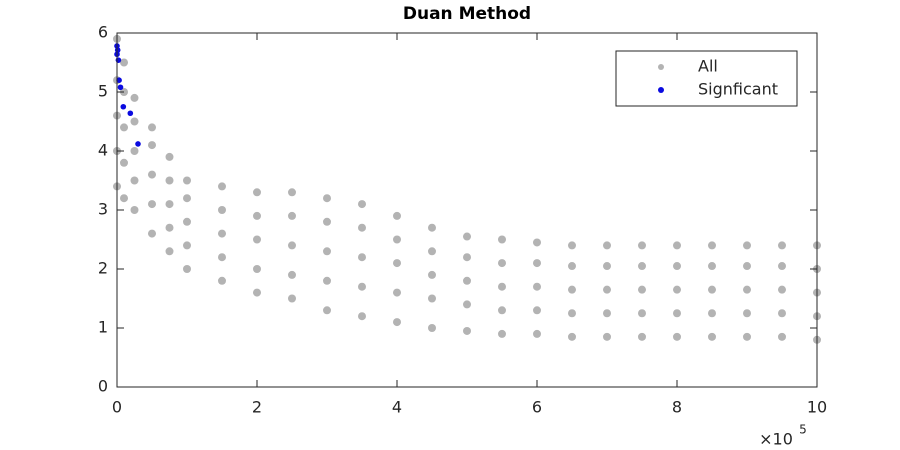  I want to click on x-tick-label: 4, so click(397, 407).